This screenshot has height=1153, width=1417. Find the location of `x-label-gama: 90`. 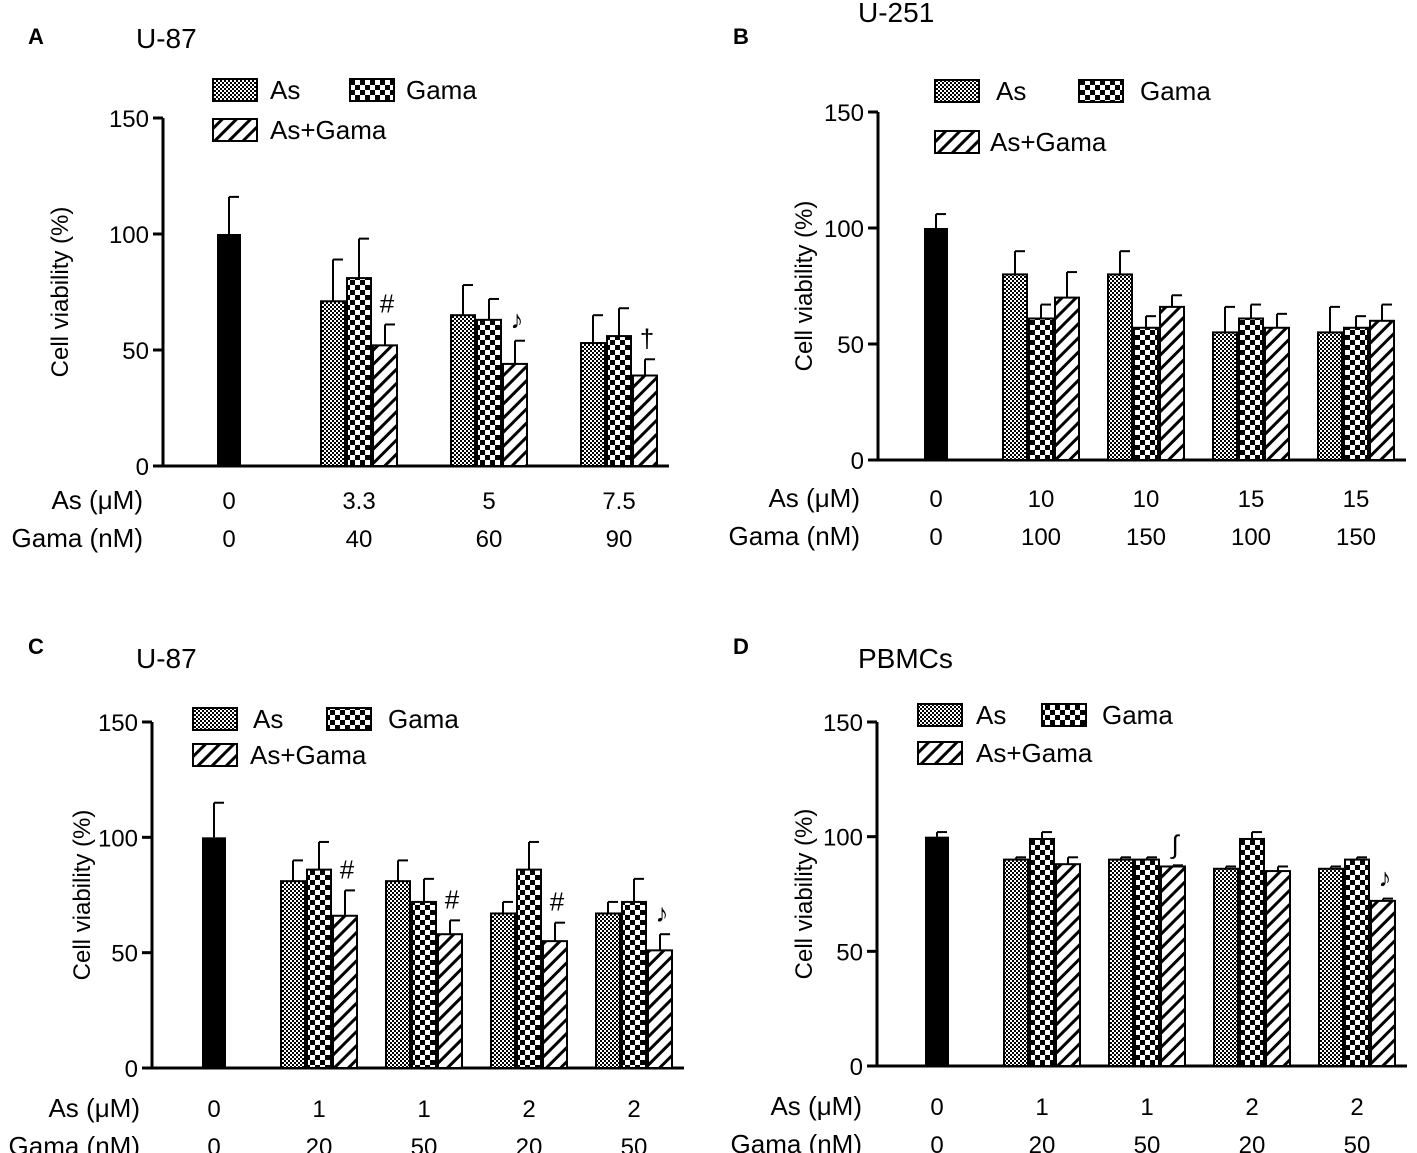

x-label-gama: 90 is located at coordinates (619, 539).